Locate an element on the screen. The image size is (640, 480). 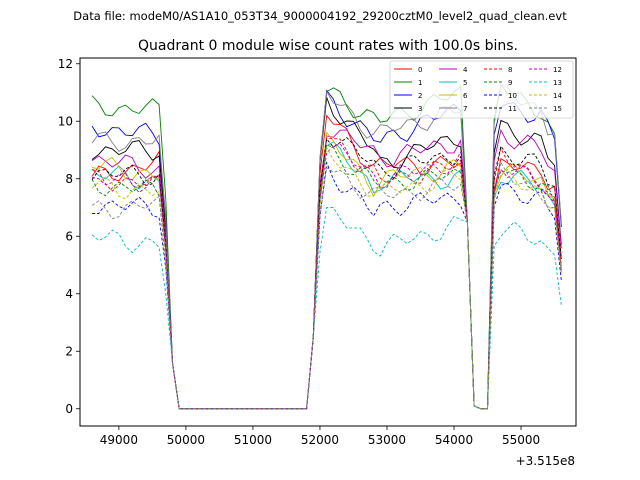
y-tick-label: 6 is located at coordinates (69, 236).